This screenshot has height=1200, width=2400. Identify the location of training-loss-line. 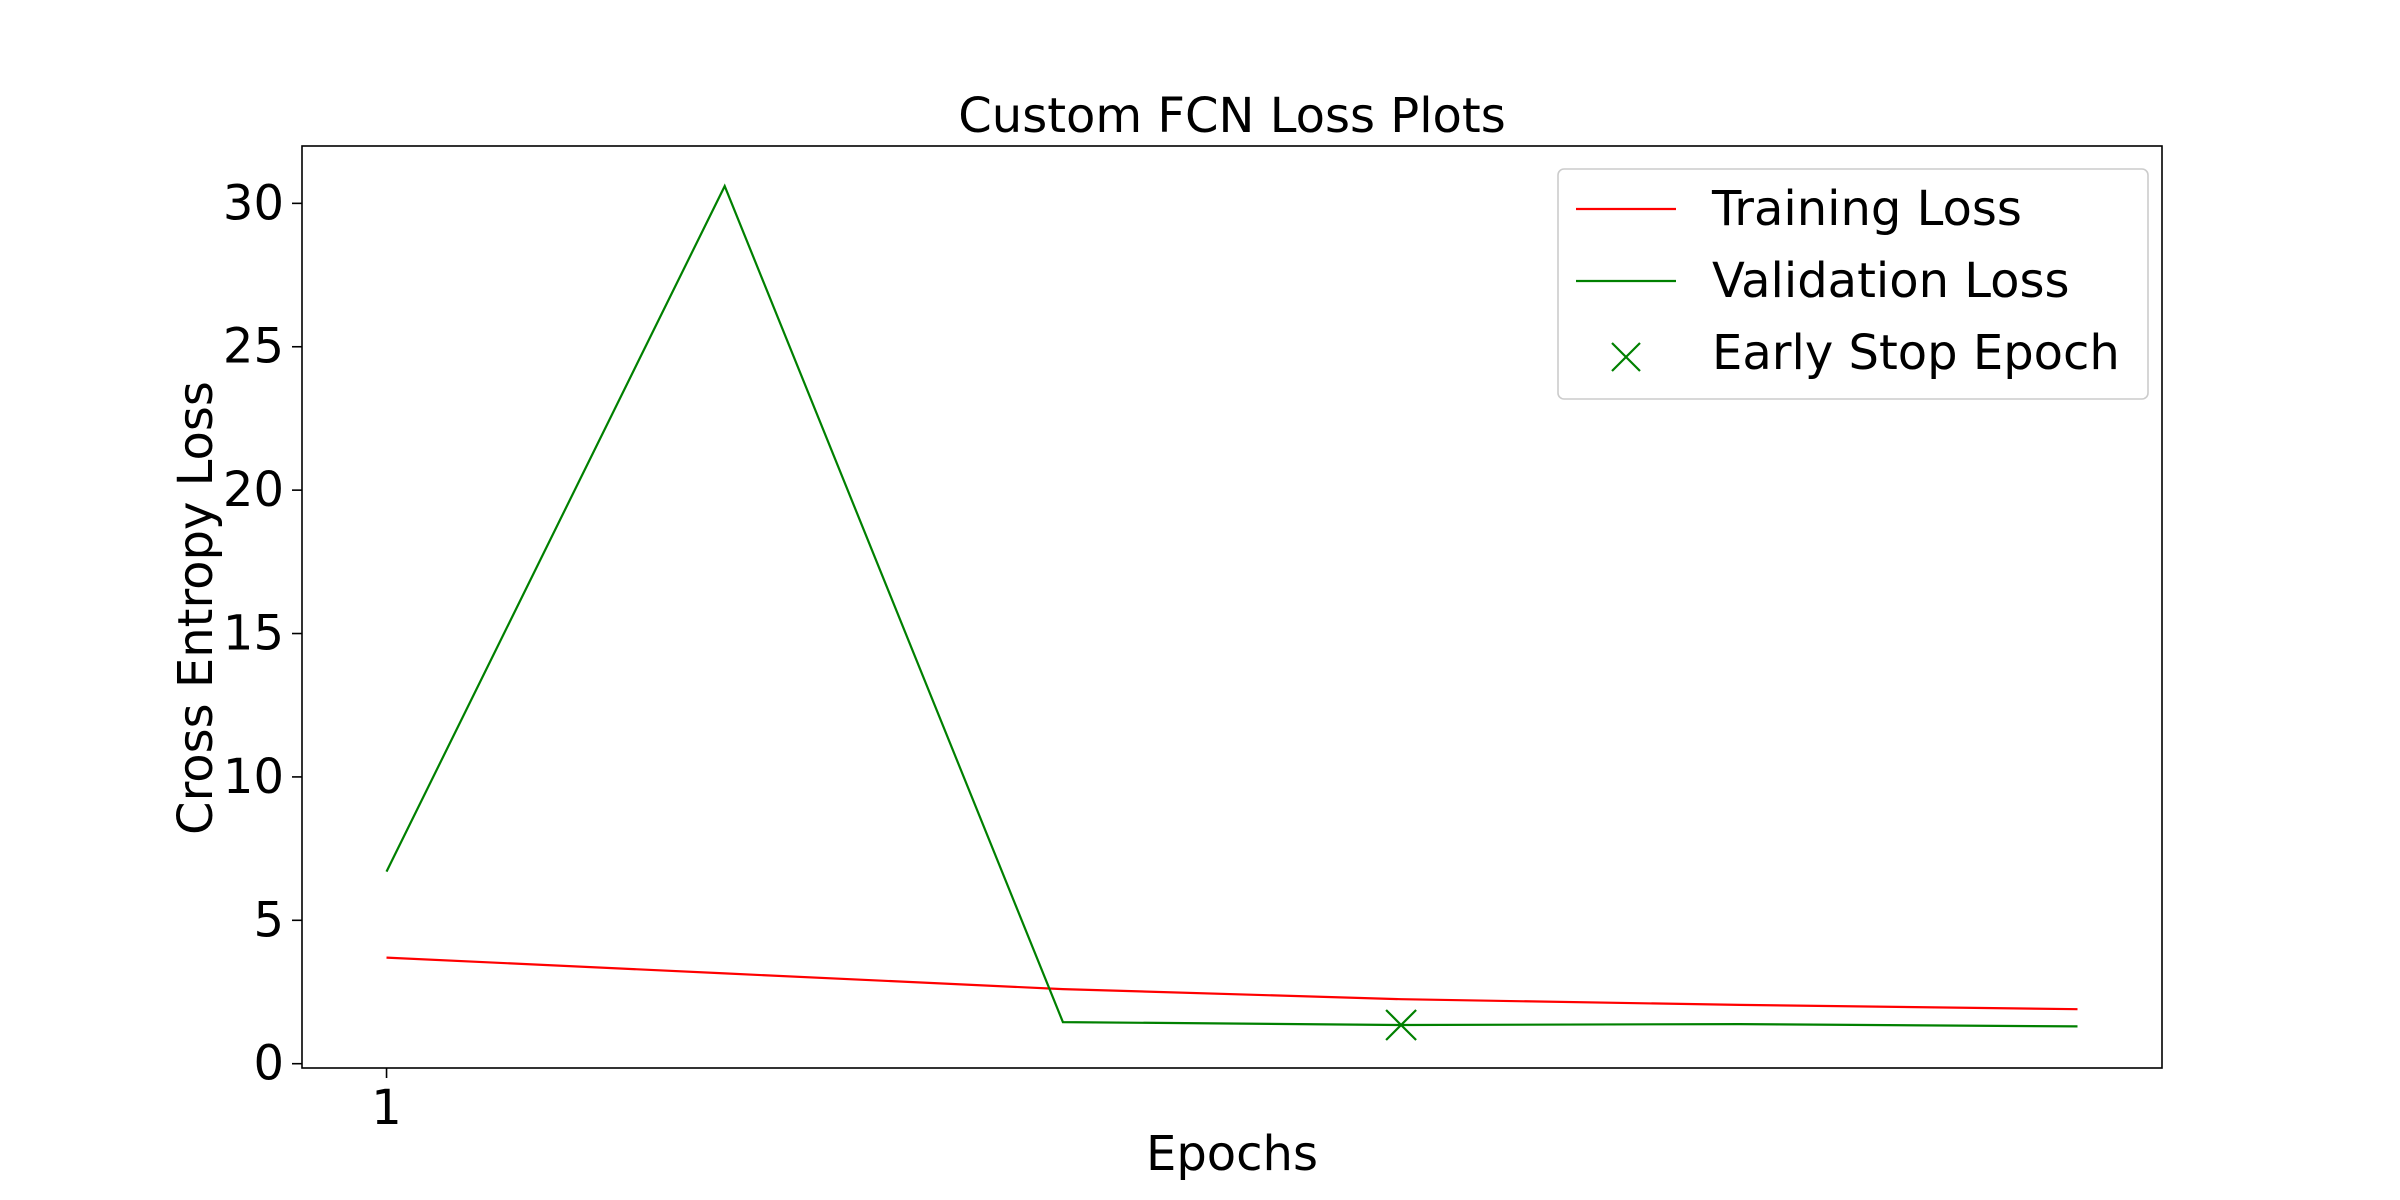
(1232, 983).